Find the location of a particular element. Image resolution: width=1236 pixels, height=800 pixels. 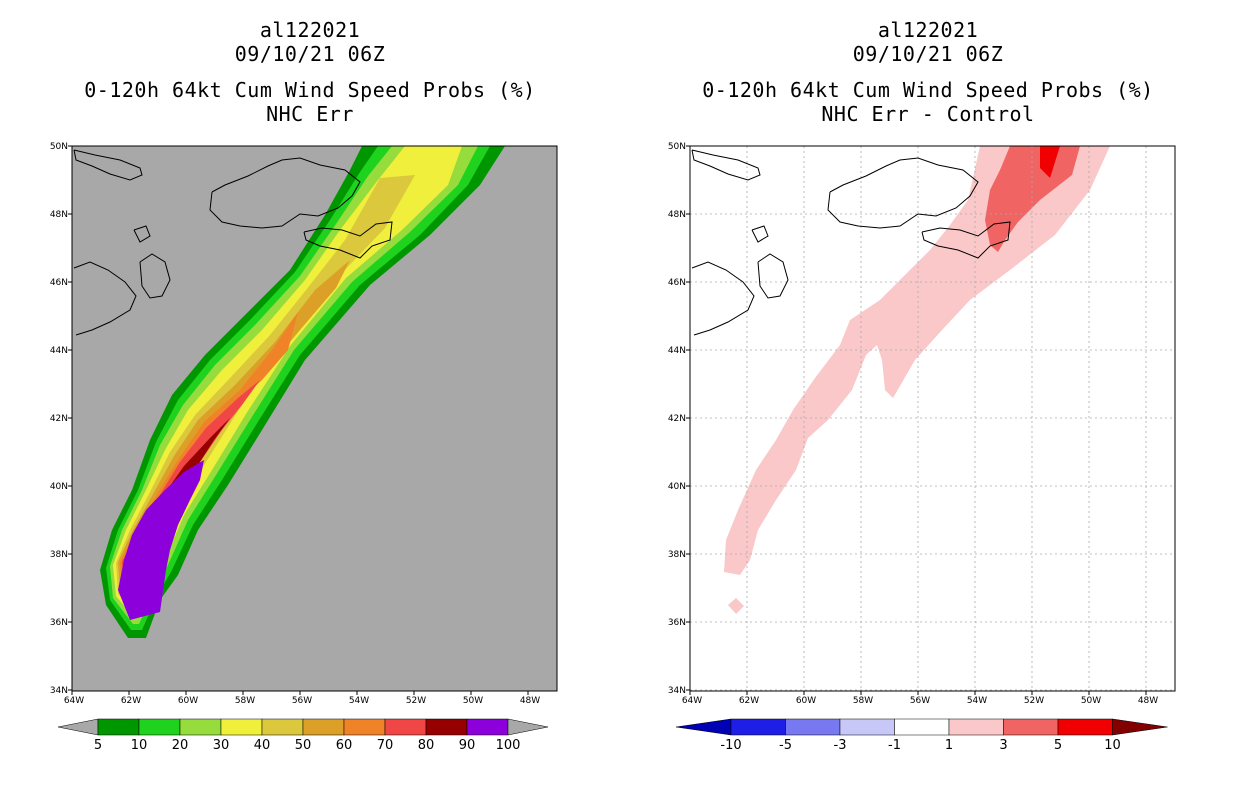

colorbar-label: -5 is located at coordinates (785, 745).